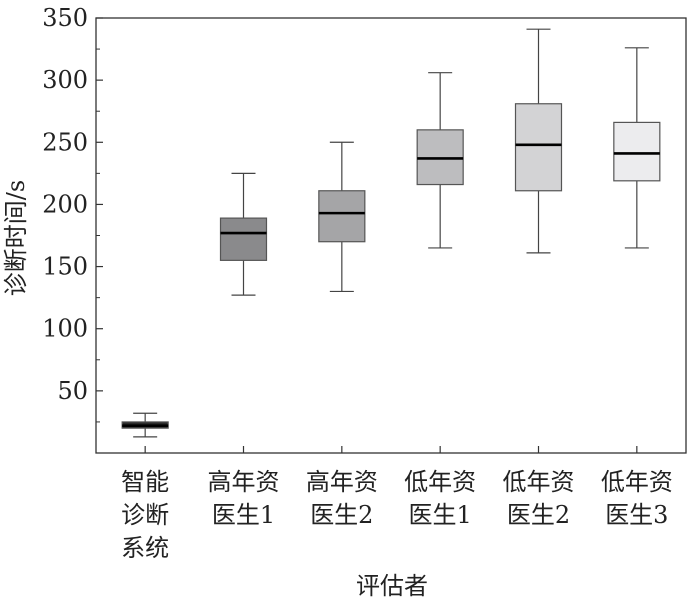 The width and height of the screenshot is (688, 605). What do you see at coordinates (65, 18) in the screenshot?
I see `y-tick-label: 350` at bounding box center [65, 18].